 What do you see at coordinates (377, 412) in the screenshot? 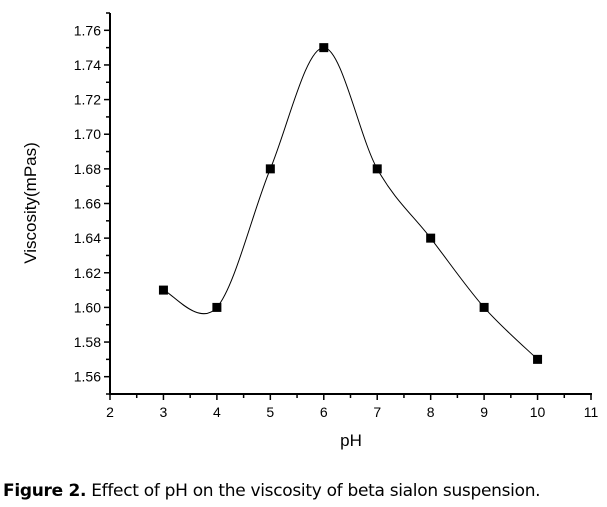
I see `x-tick-label: 7` at bounding box center [377, 412].